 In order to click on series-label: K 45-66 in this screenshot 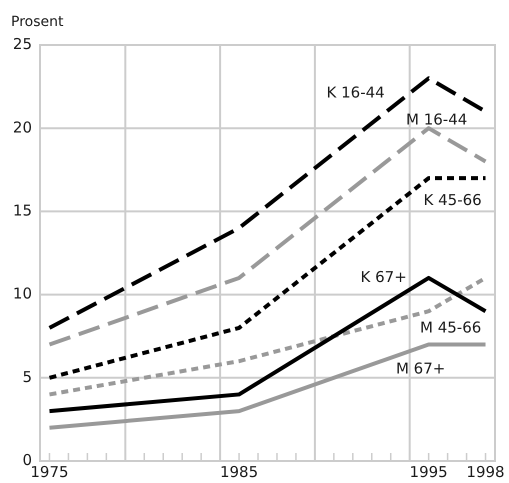, I will do `click(453, 200)`.